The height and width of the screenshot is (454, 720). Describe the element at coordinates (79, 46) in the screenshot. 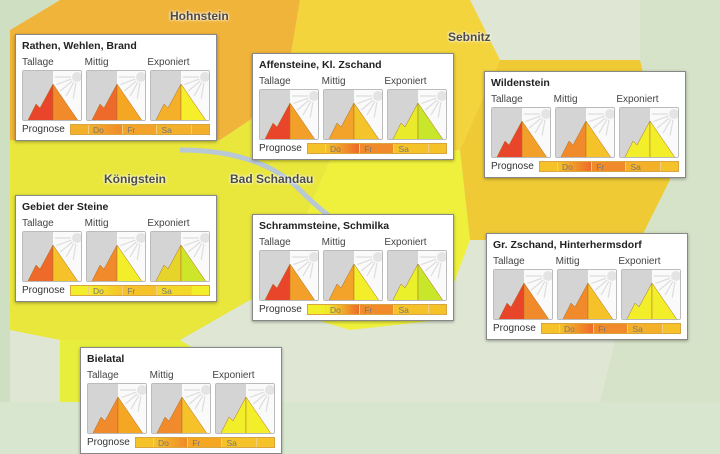

I see `region-title: Rathen, Wehlen, Brand` at that location.